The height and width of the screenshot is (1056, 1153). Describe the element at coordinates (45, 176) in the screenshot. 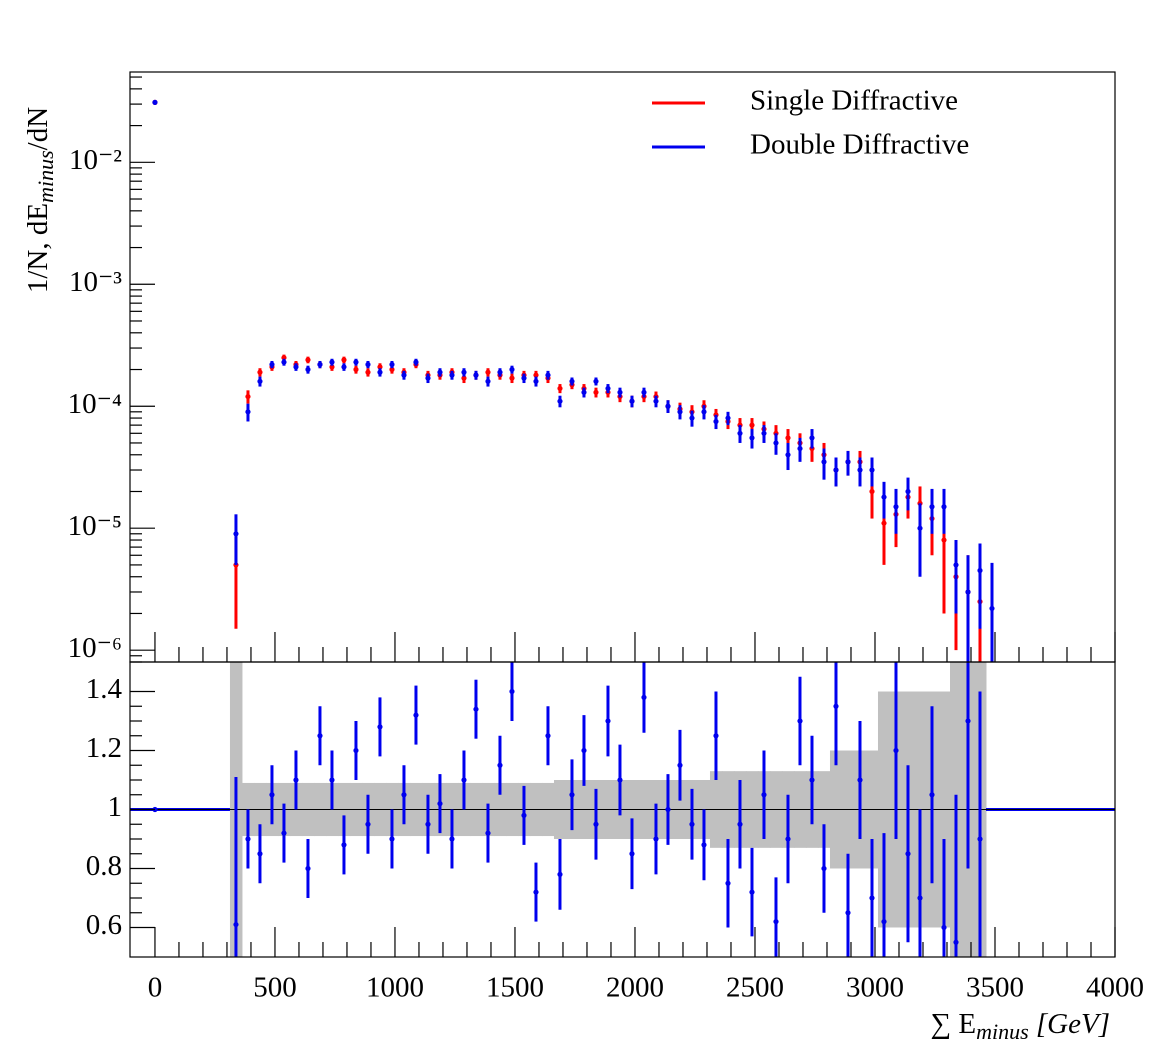

I see `y-label-sub: minus` at that location.